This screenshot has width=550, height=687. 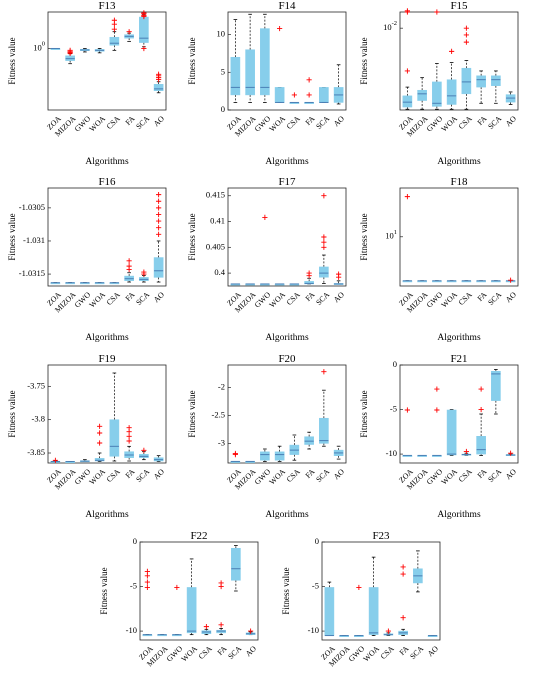 I want to click on plot-area, so click(x=287, y=414).